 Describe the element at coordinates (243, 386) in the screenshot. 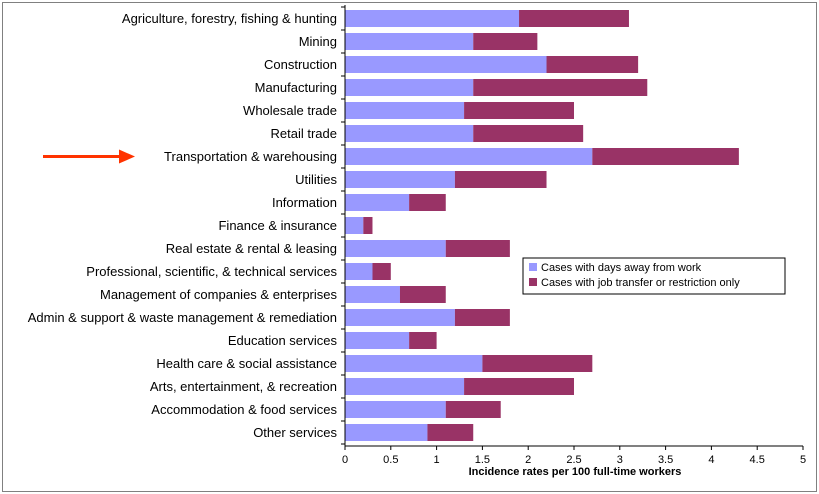

I see `category-label: Arts, entertainment, & recreation` at that location.